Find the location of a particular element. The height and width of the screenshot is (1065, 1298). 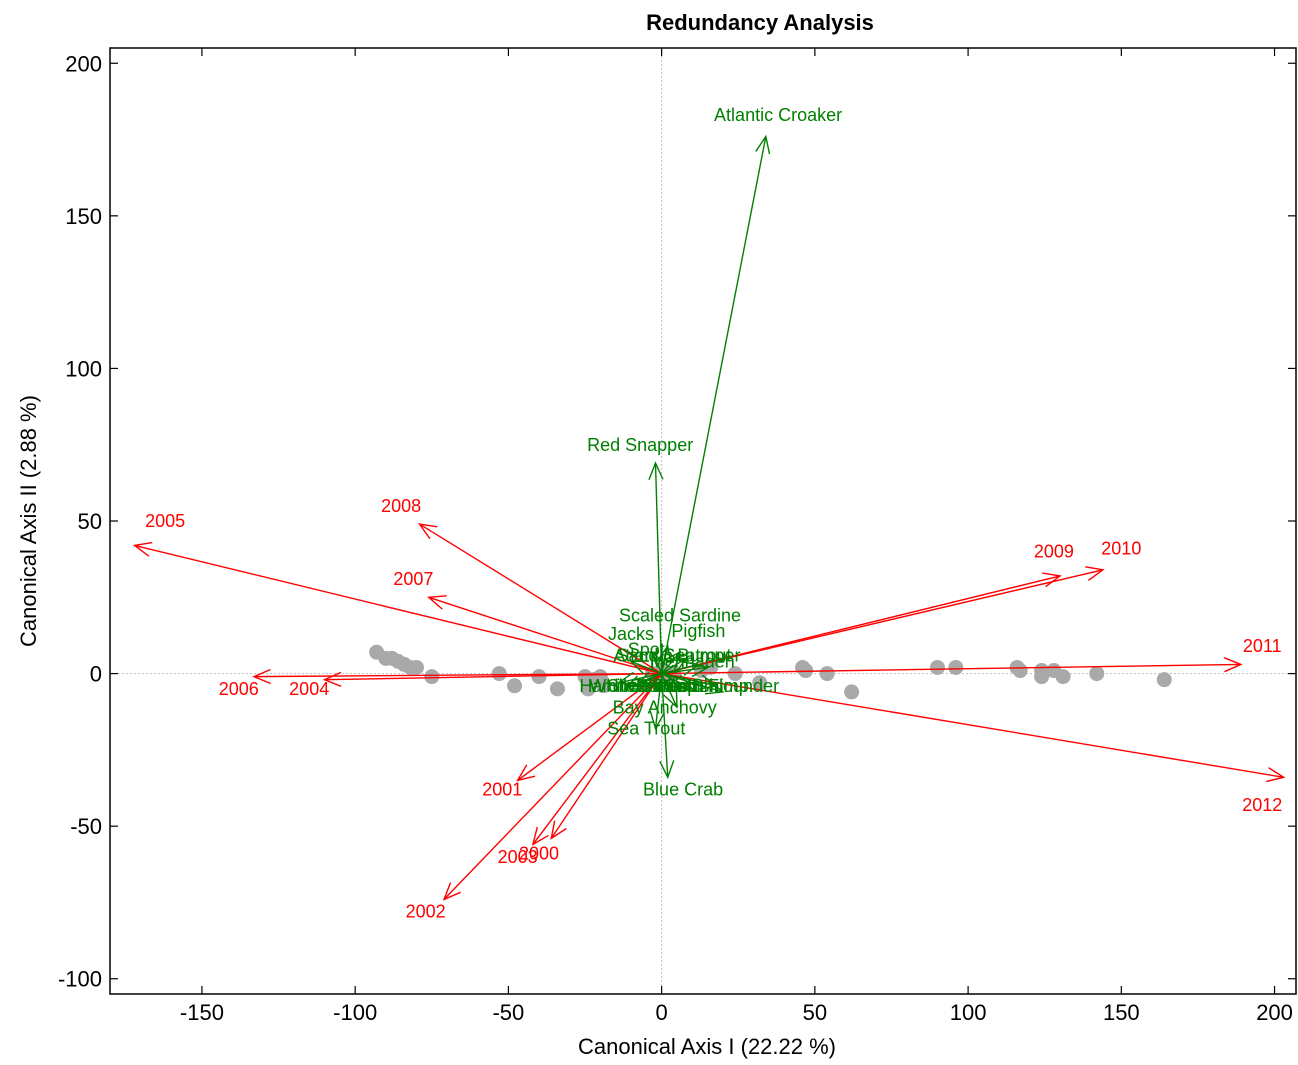

y-tick-label: 100 is located at coordinates (83, 368).